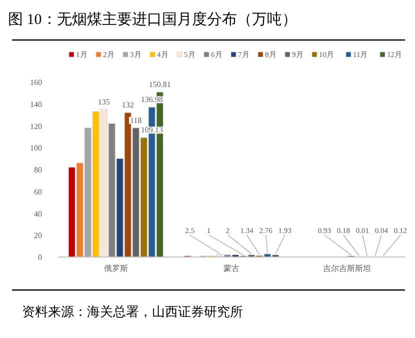 Image resolution: width=415 pixels, height=338 pixels. I want to click on data-label: 136.98, so click(151, 99).